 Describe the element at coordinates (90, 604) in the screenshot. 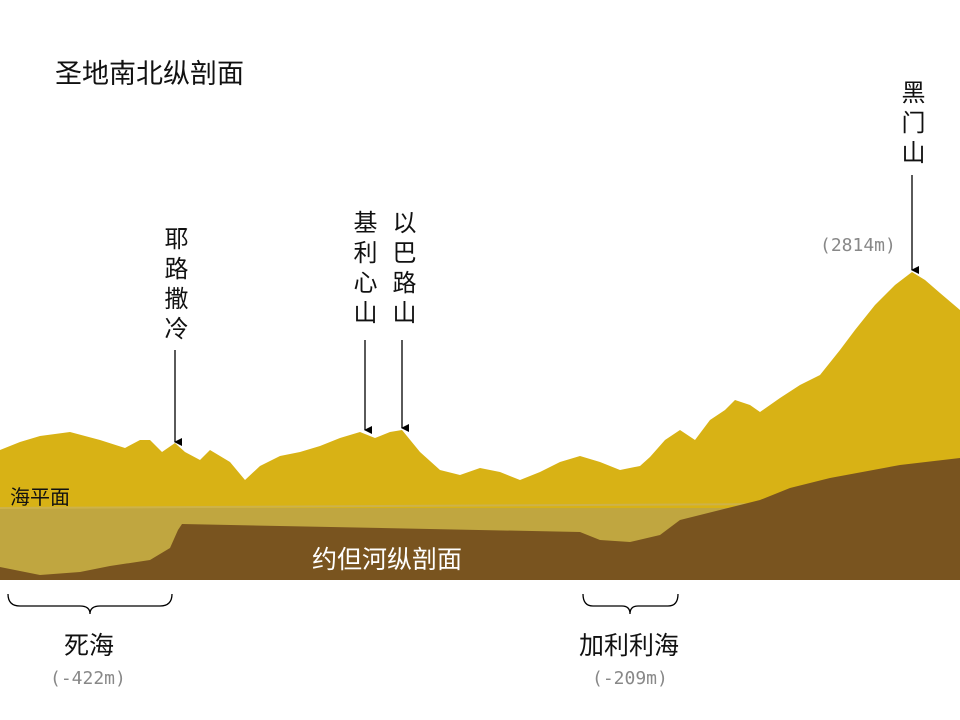

I see `dead-sea-brace` at that location.